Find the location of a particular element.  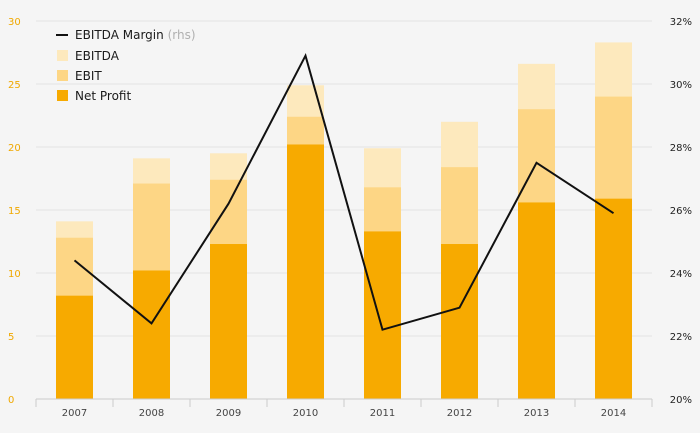

bar-net-profit-2013 is located at coordinates (536, 300).